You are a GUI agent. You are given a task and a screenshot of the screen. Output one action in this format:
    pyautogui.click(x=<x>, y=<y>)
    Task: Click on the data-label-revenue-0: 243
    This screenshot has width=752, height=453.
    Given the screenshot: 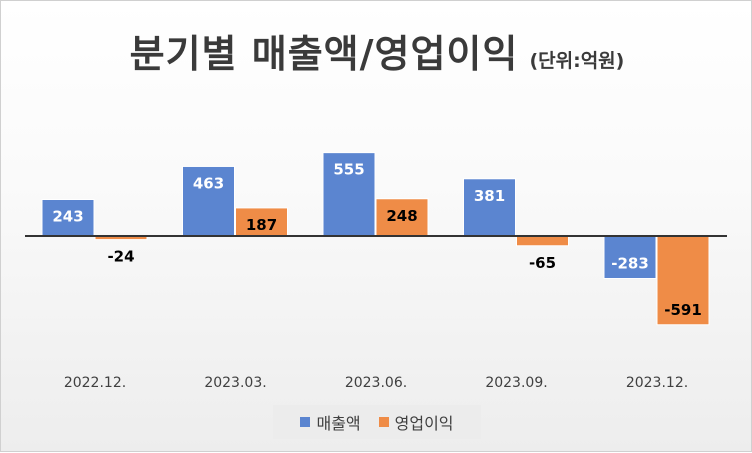 What is the action you would take?
    pyautogui.click(x=67, y=217)
    